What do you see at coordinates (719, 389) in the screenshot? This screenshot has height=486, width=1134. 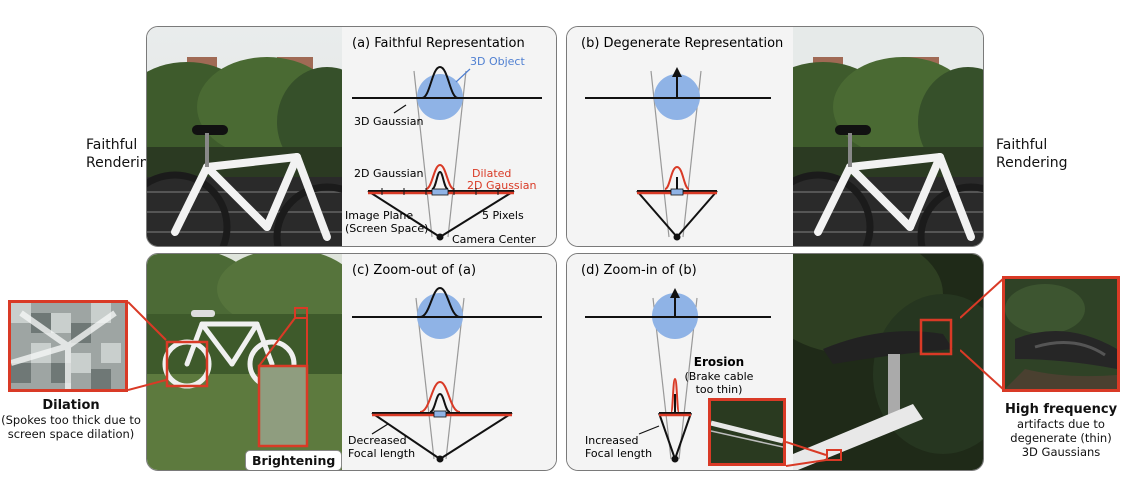 I see `erosion-line-2: too thin)` at bounding box center [719, 389].